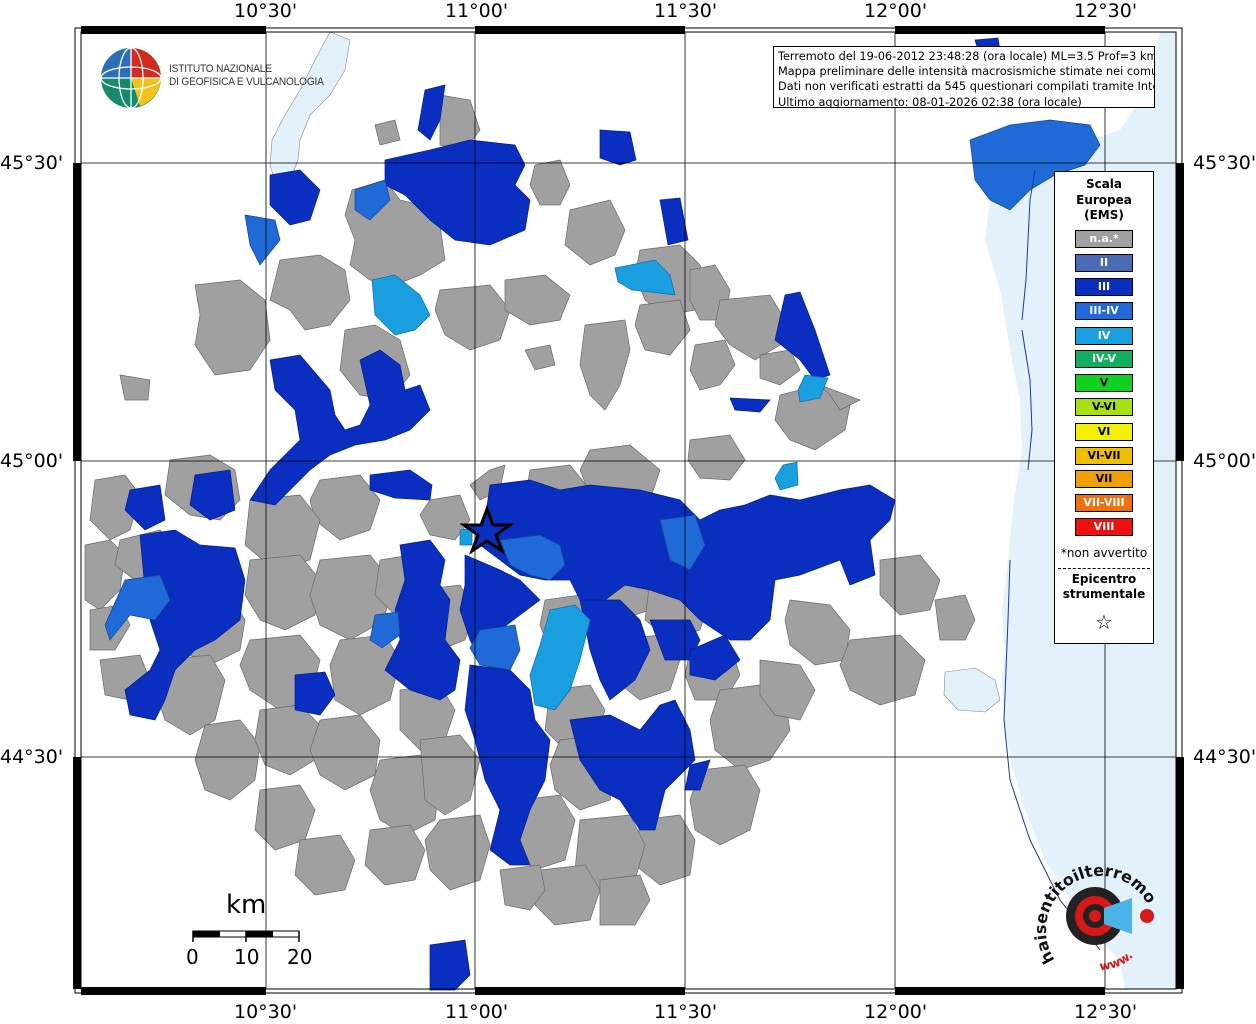  Describe the element at coordinates (477, 11) in the screenshot. I see `lon-tick-top-2: 11°00'` at that location.